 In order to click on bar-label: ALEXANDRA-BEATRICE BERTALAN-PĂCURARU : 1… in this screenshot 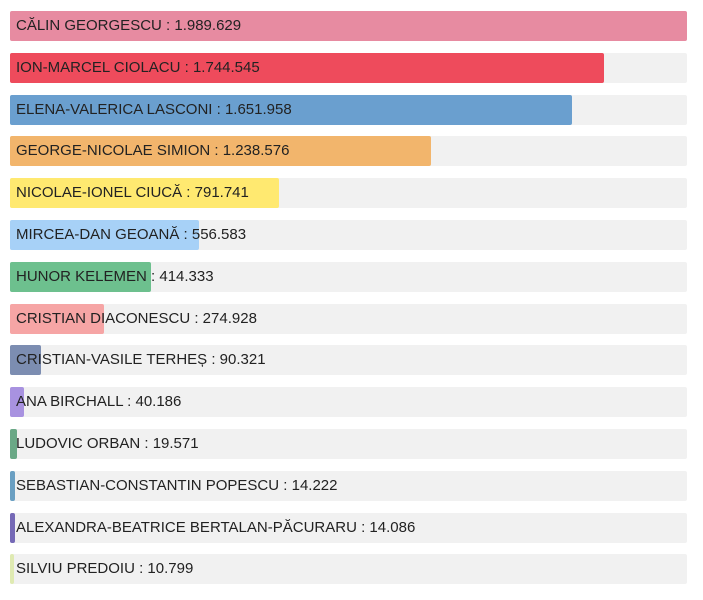, I will do `click(216, 527)`.